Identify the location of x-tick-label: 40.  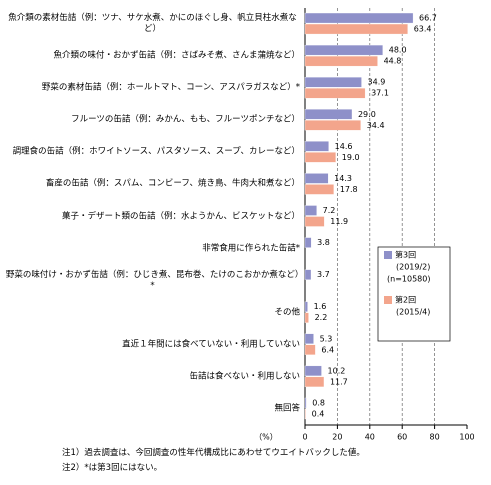
(370, 437).